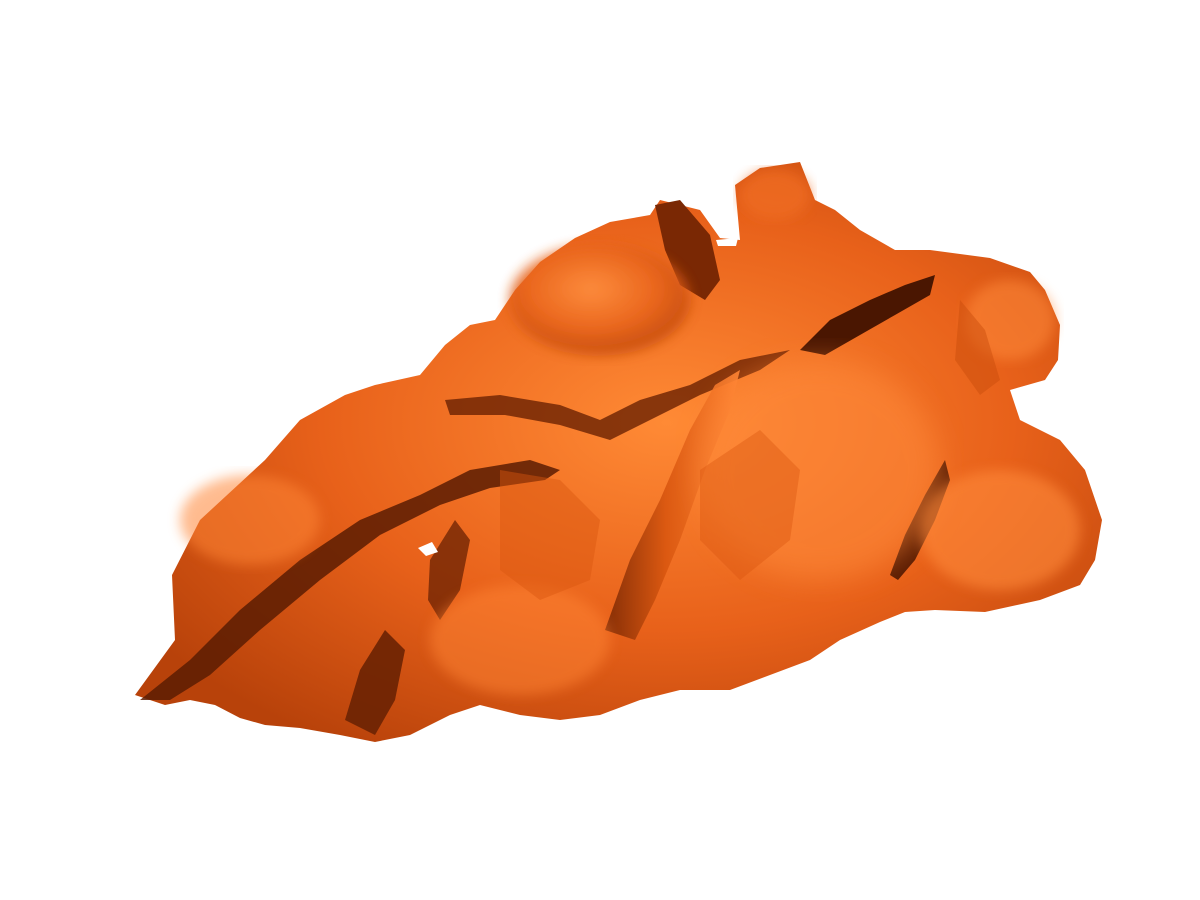  Describe the element at coordinates (775, 195) in the screenshot. I see `highlight-lobe-top-bump` at that location.